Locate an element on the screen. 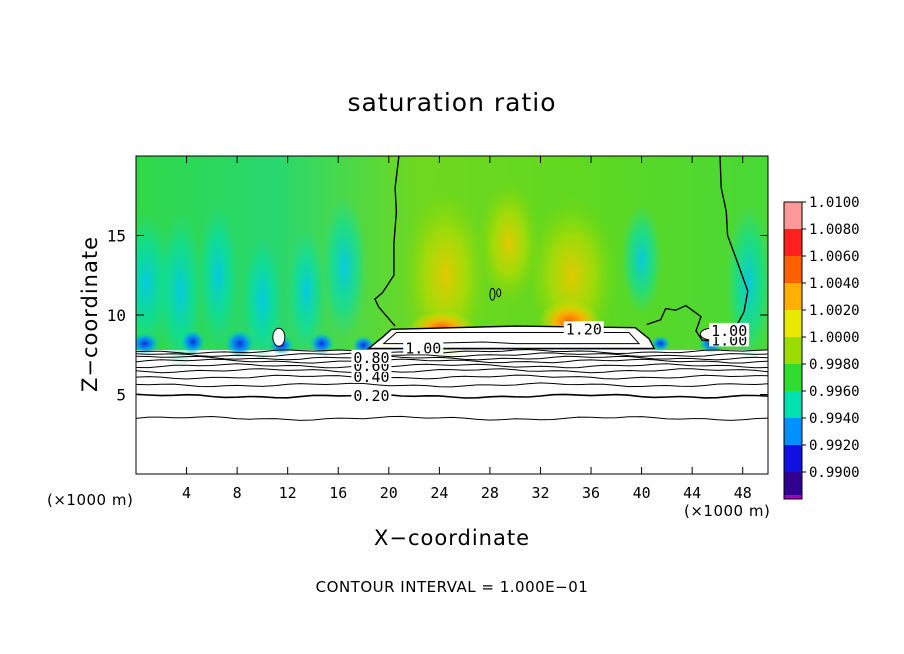 The image size is (904, 654). x-tick-label-6: 28 is located at coordinates (490, 493).